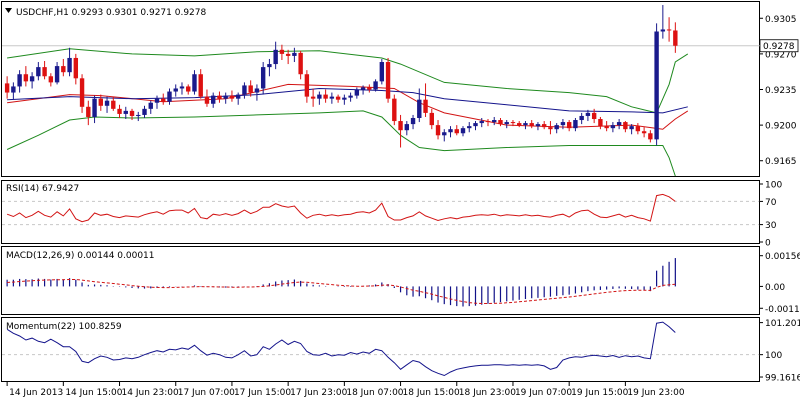 This screenshot has height=404, width=800. What do you see at coordinates (781, 55) in the screenshot?
I see `price-tick-label: 0.9270` at bounding box center [781, 55].